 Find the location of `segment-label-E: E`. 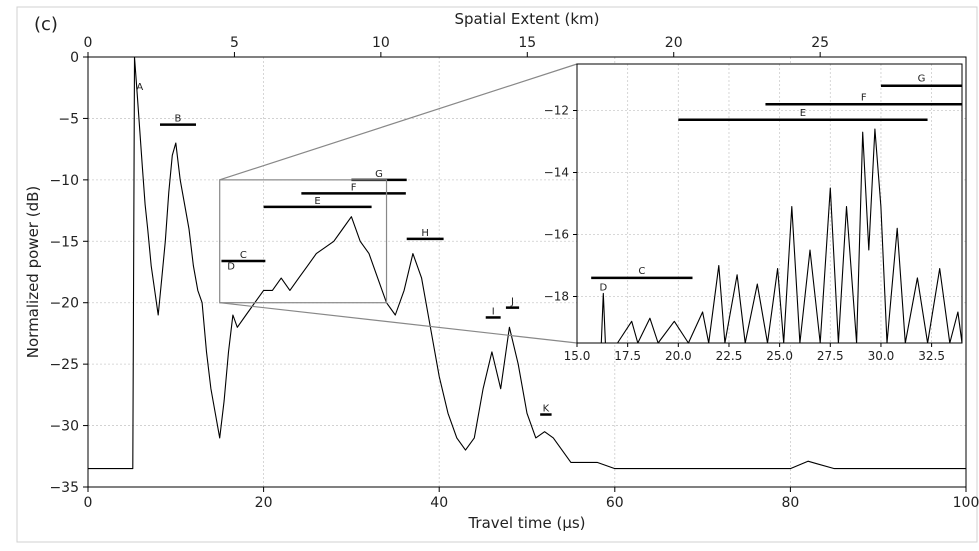

segment-label-E: E is located at coordinates (317, 201).